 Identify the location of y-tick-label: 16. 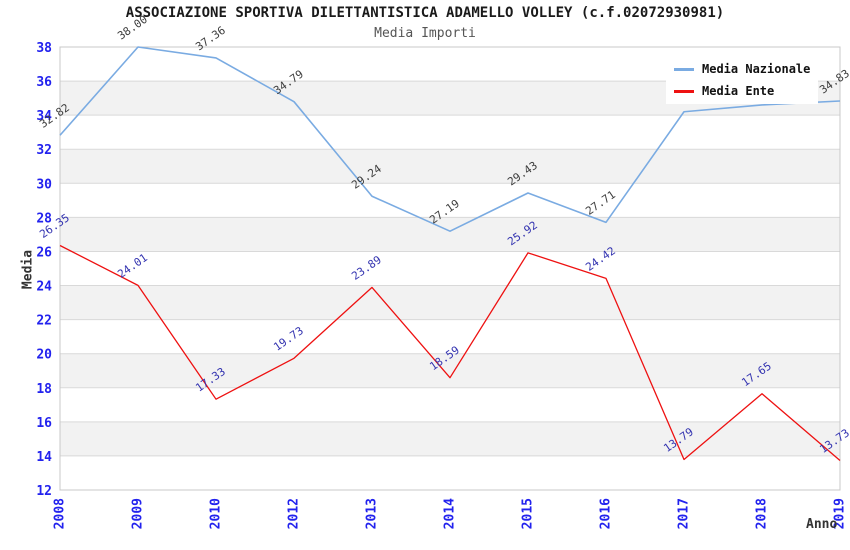
(44, 423).